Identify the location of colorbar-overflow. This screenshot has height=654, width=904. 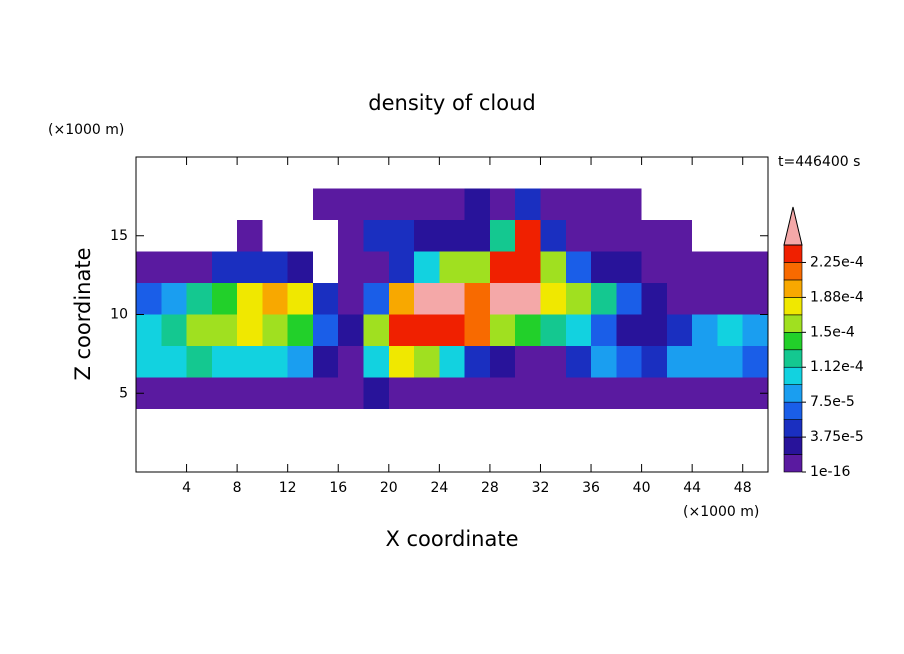
(793, 226).